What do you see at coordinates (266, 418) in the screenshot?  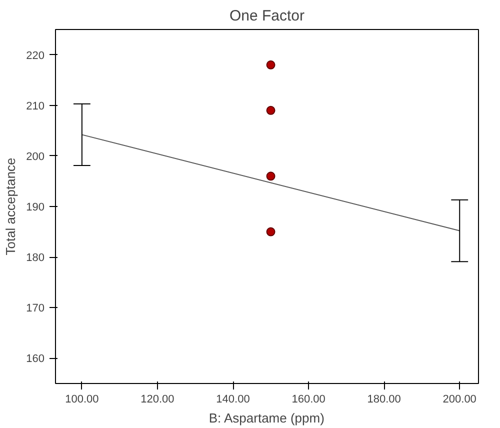 I see `x-axis-title: B: Aspartame (ppm)` at bounding box center [266, 418].